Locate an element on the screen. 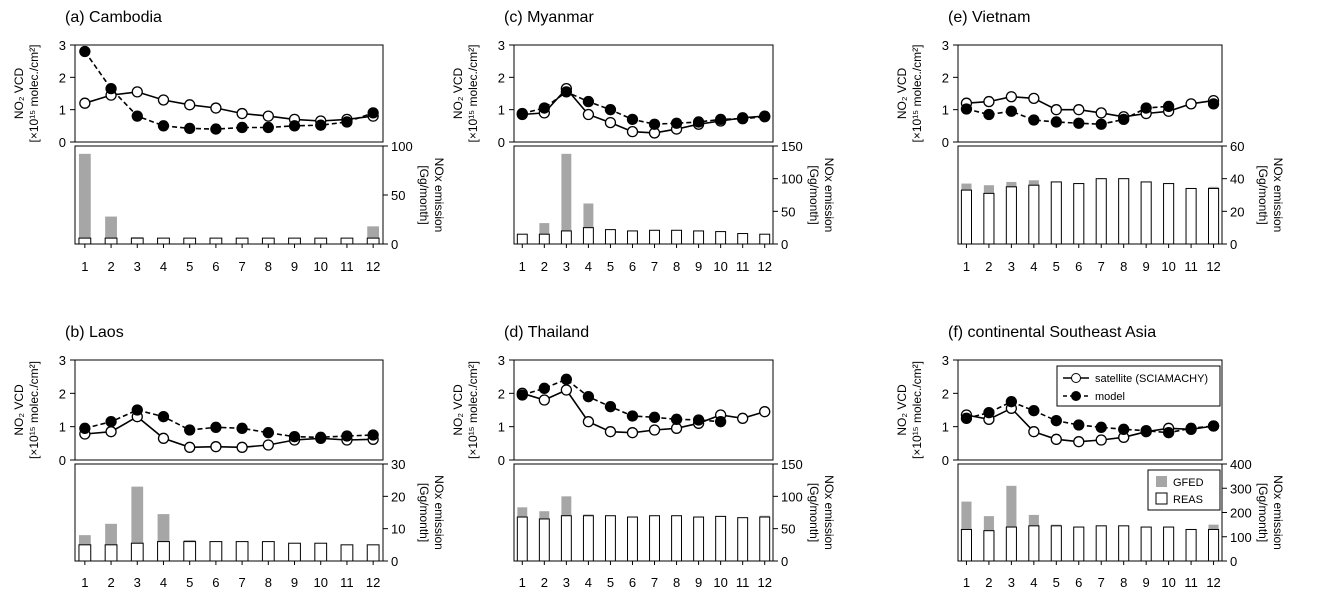  legend-reas-label: REAS is located at coordinates (1188, 500).